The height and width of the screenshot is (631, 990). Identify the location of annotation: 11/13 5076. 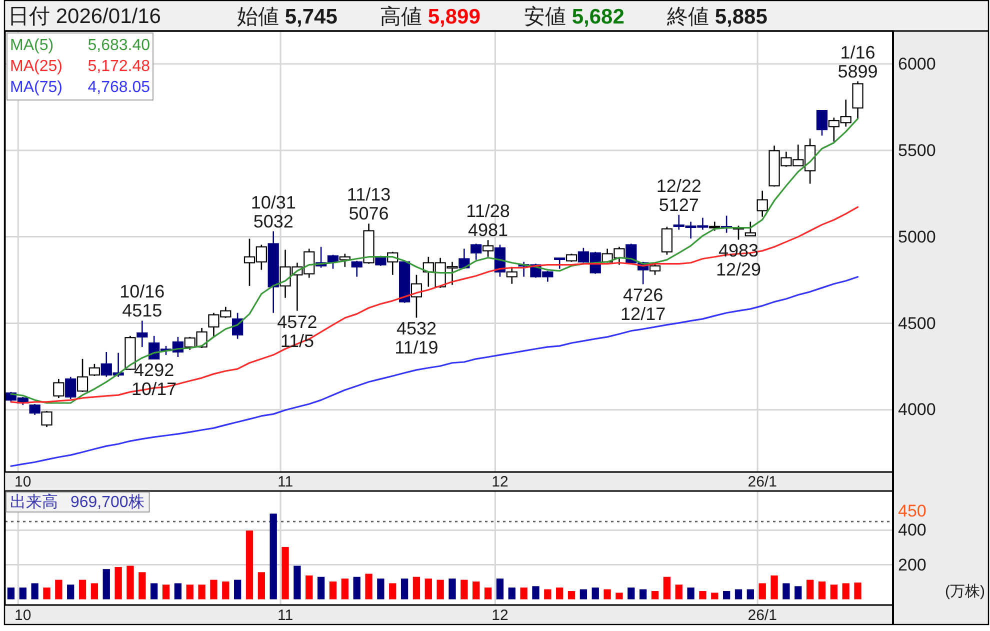
(368, 204).